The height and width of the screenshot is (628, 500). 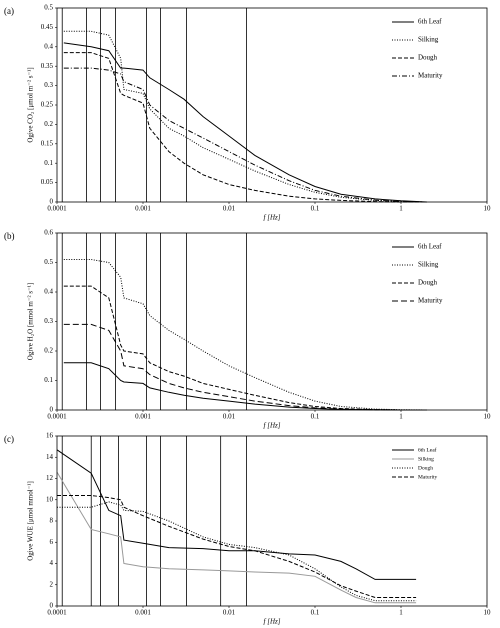 I want to click on y-tick-label: 14, so click(x=50, y=457).